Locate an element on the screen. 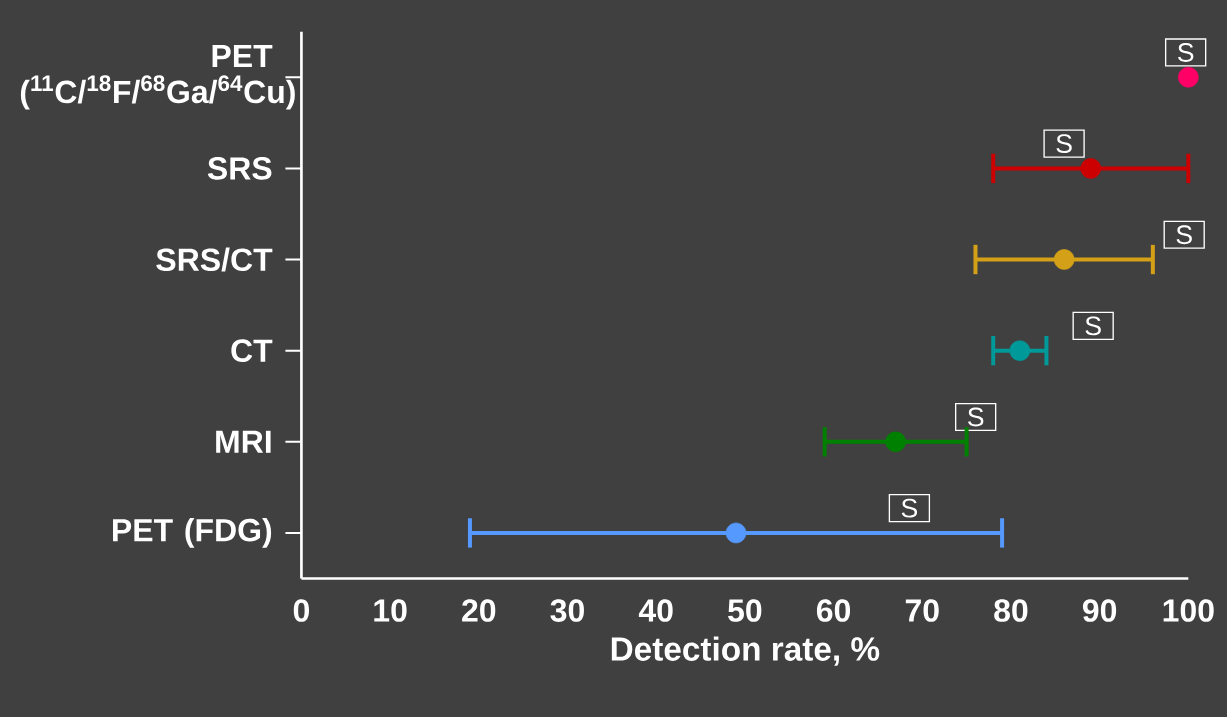  y-tick-label: PET (FDG) is located at coordinates (192, 532).